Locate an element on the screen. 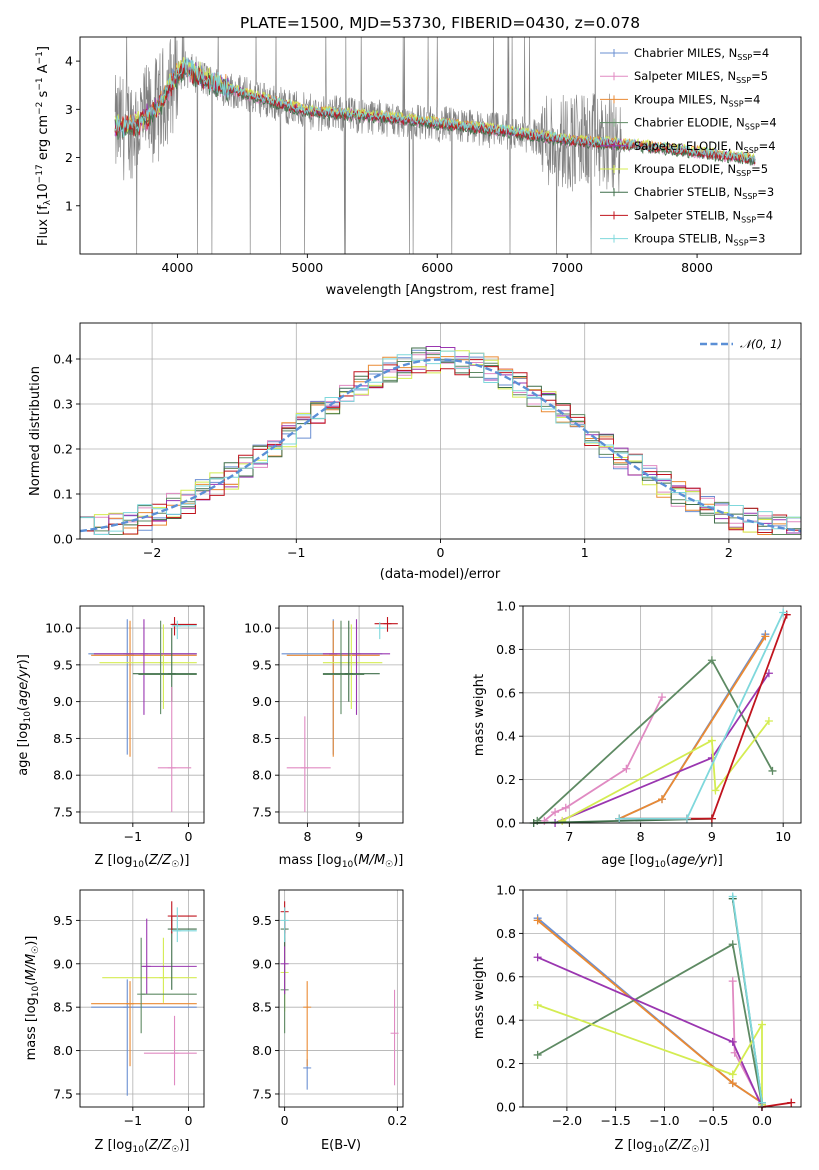  weight-vs-Z-axes-frame is located at coordinates (662, 998).